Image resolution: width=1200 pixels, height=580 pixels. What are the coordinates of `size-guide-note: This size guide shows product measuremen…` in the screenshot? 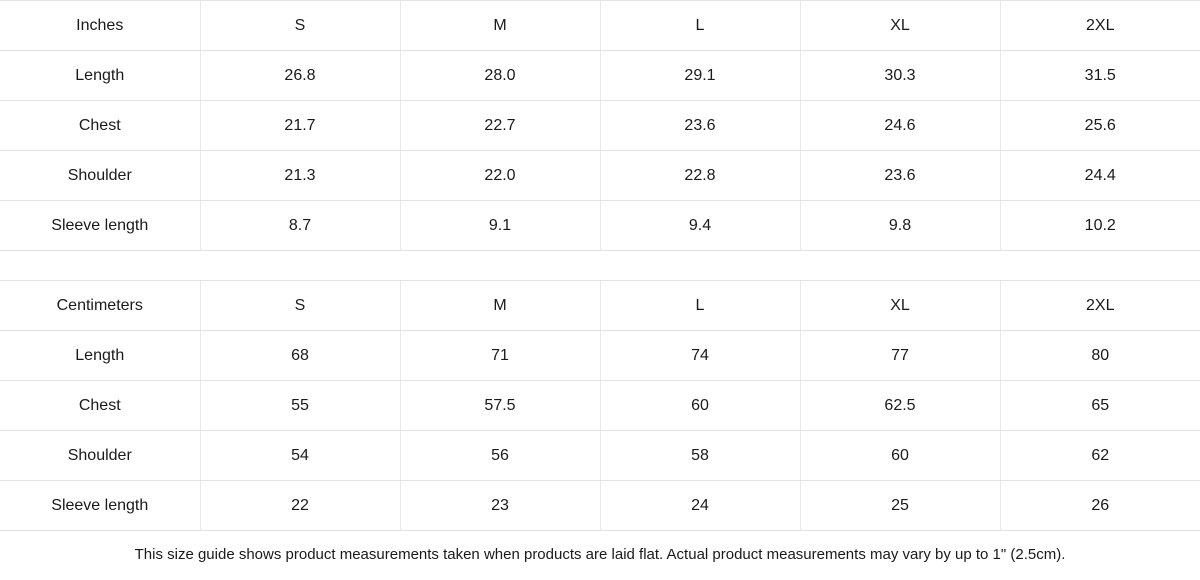 It's located at (600, 554).